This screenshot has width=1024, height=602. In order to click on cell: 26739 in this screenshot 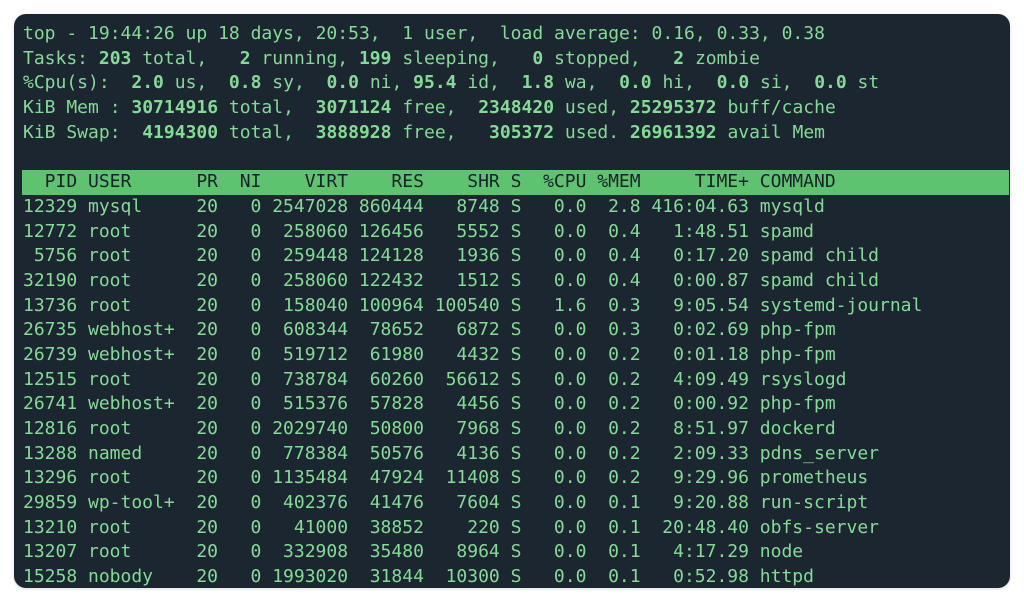, I will do `click(50, 354)`.